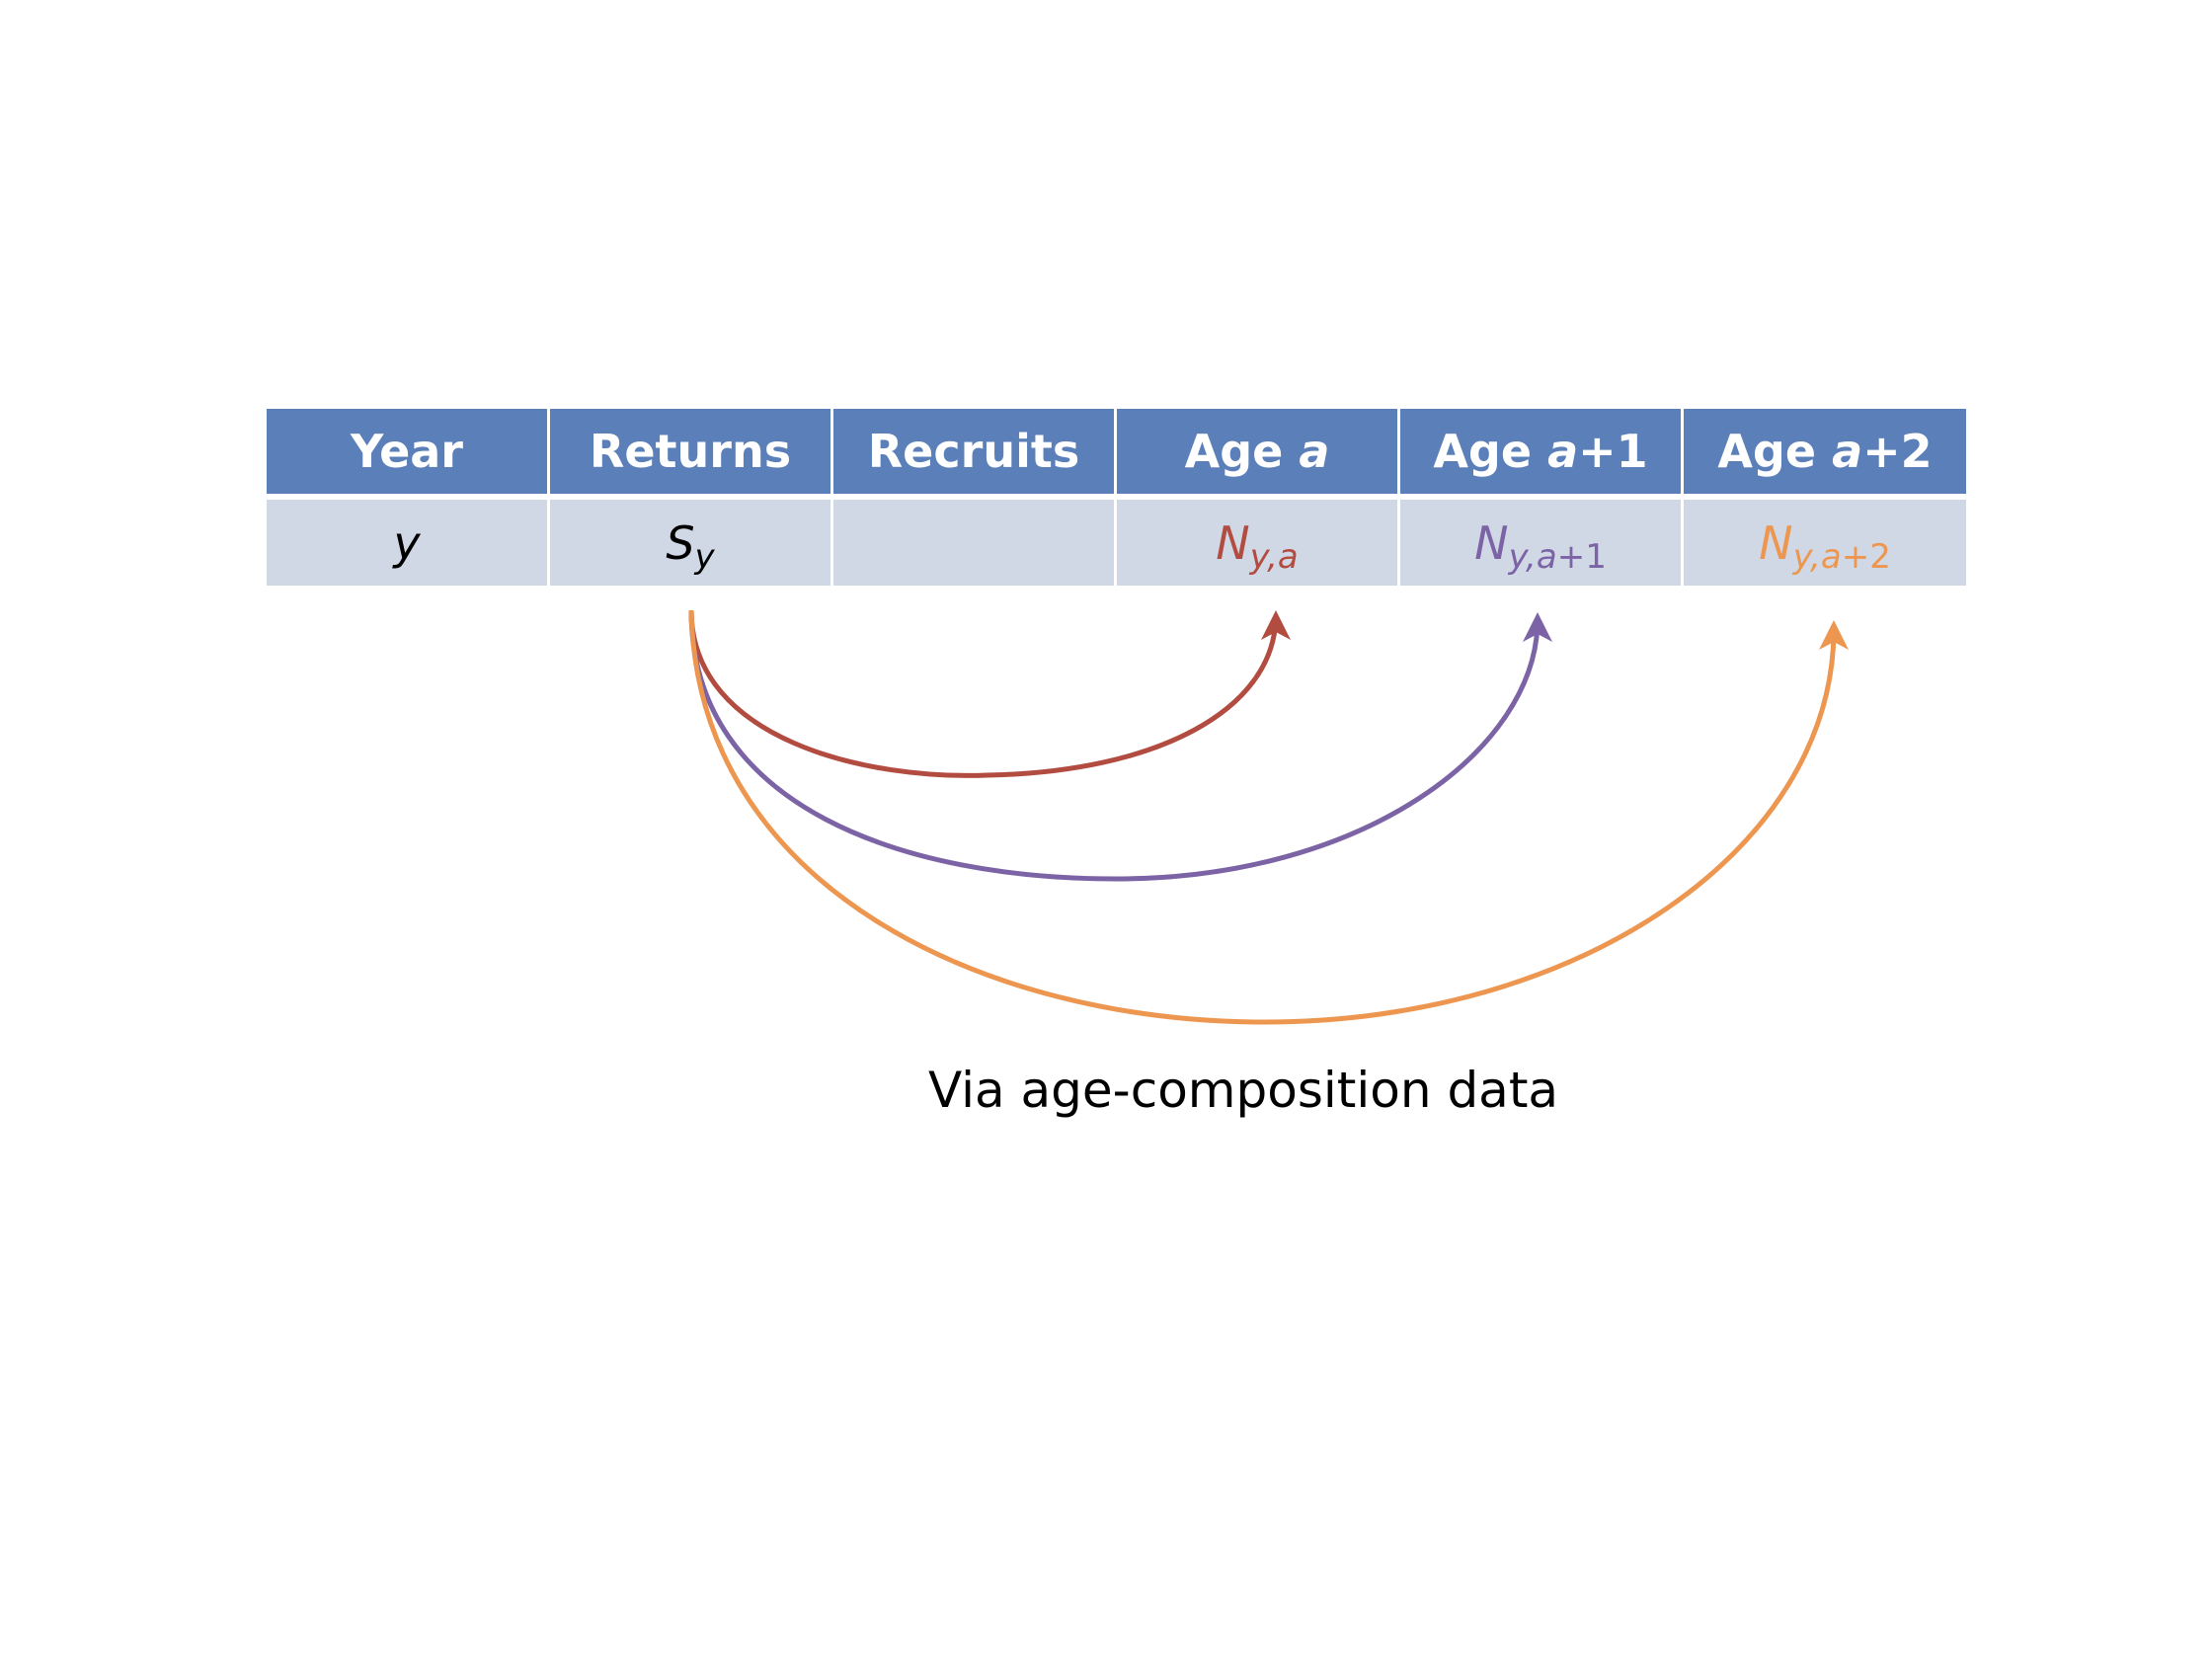  Describe the element at coordinates (984, 694) in the screenshot. I see `arrow-to-age-a` at that location.